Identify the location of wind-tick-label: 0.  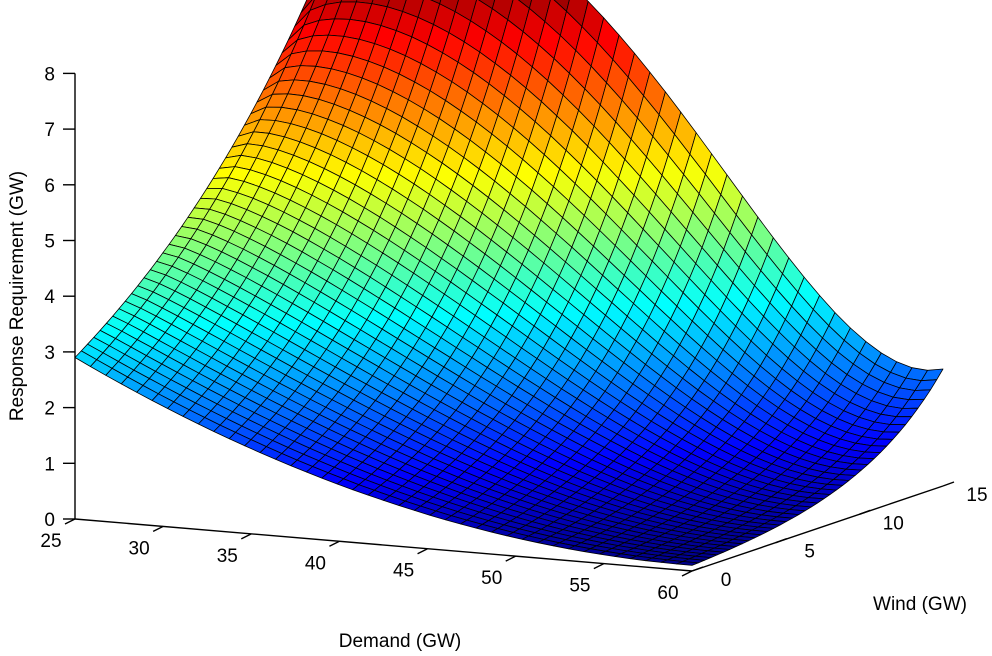
(726, 580).